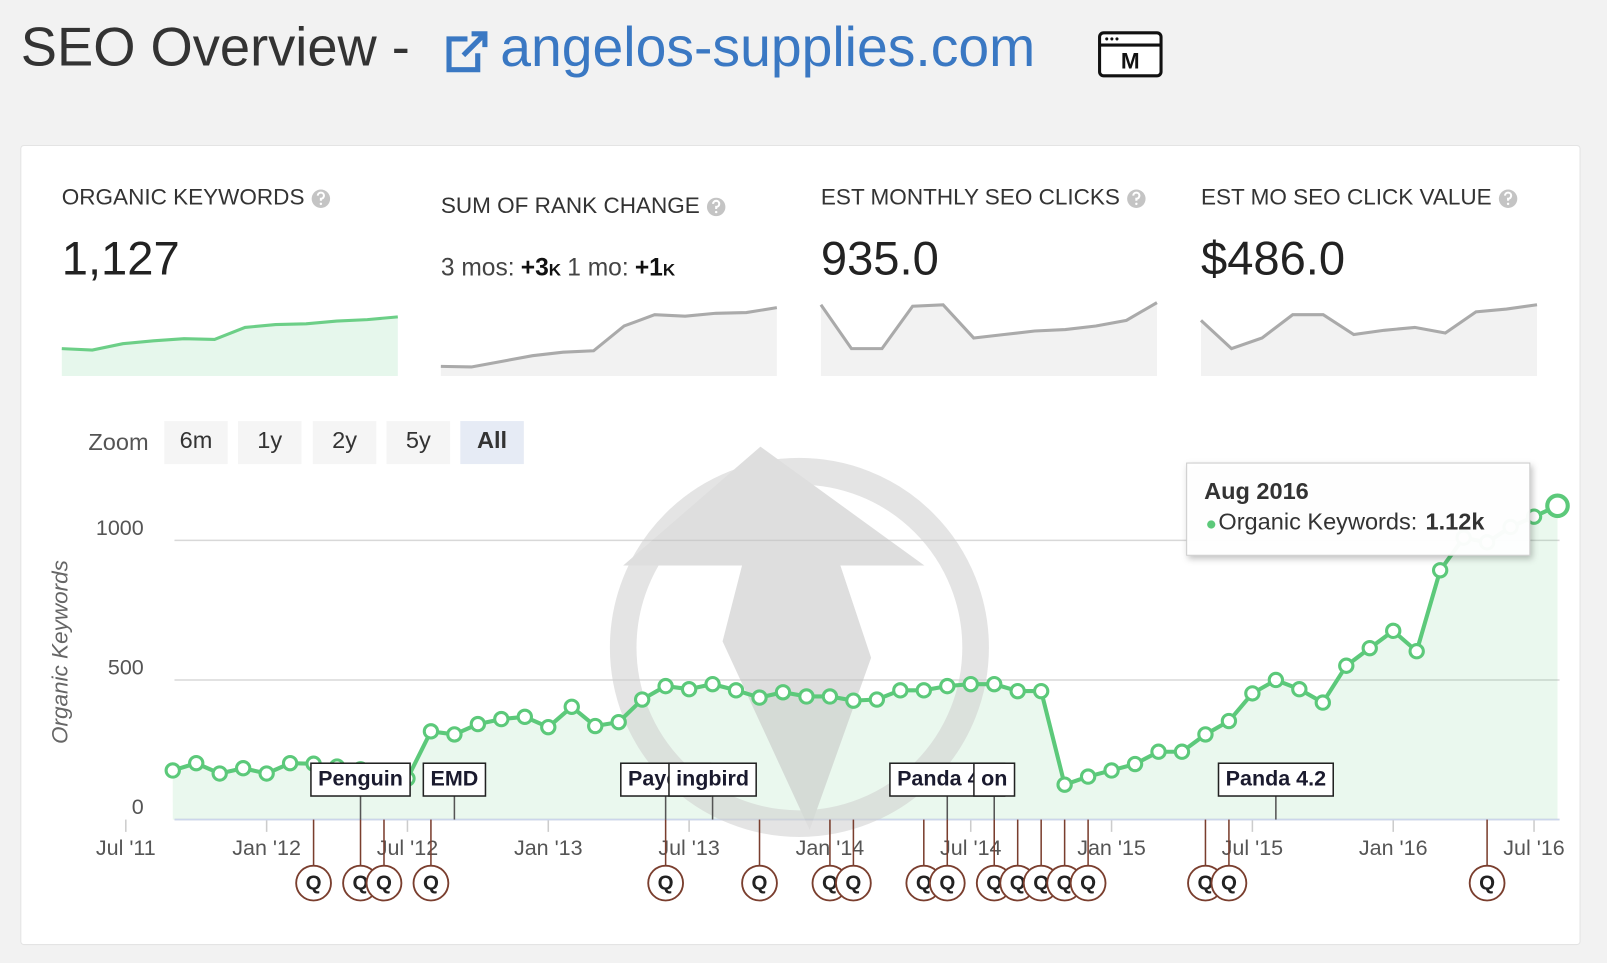 The width and height of the screenshot is (1607, 963). I want to click on zoom-button: 2y, so click(344, 443).